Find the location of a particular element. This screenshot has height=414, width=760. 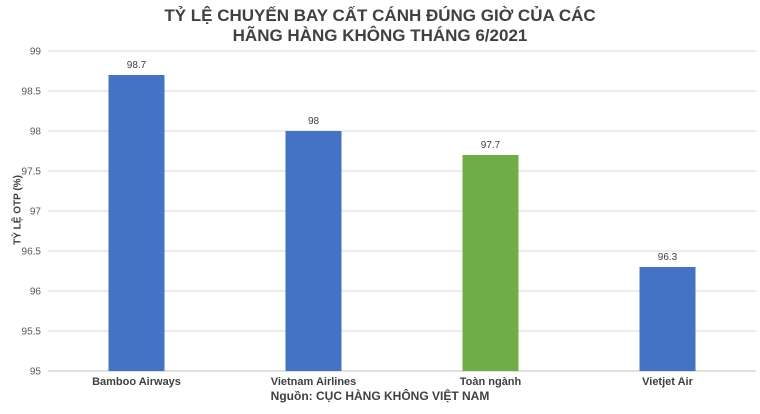

x-tick-label: Vietnam Airlines is located at coordinates (314, 382).